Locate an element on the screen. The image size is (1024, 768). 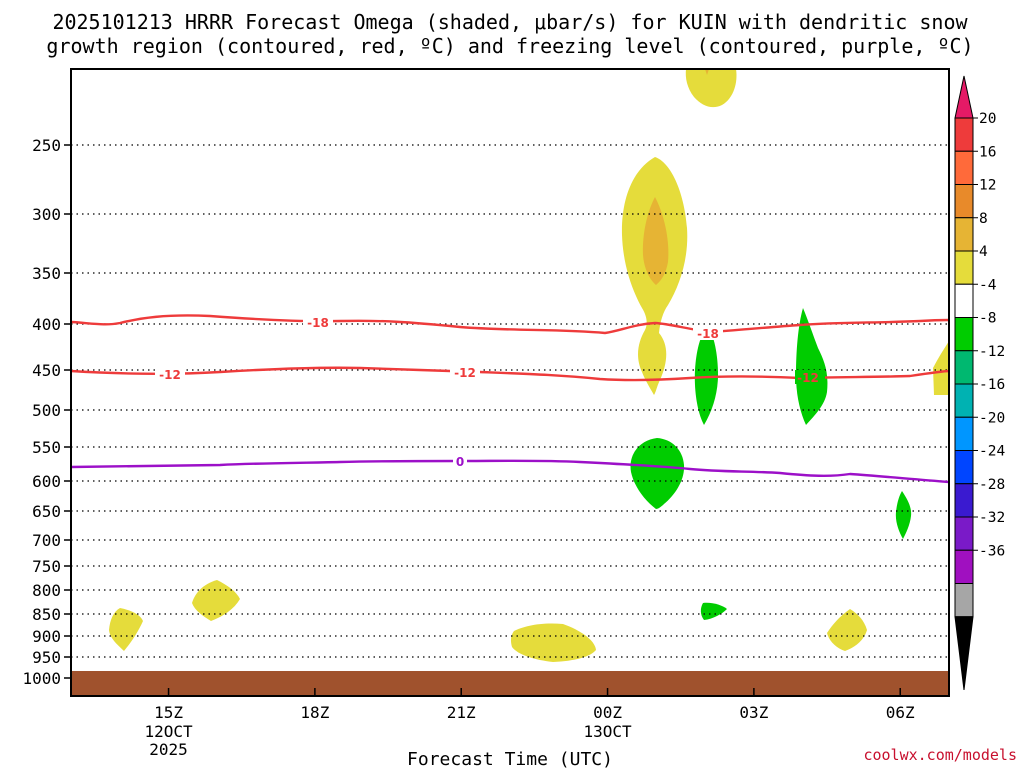
x-tick-label: 03Z is located at coordinates (753, 712).